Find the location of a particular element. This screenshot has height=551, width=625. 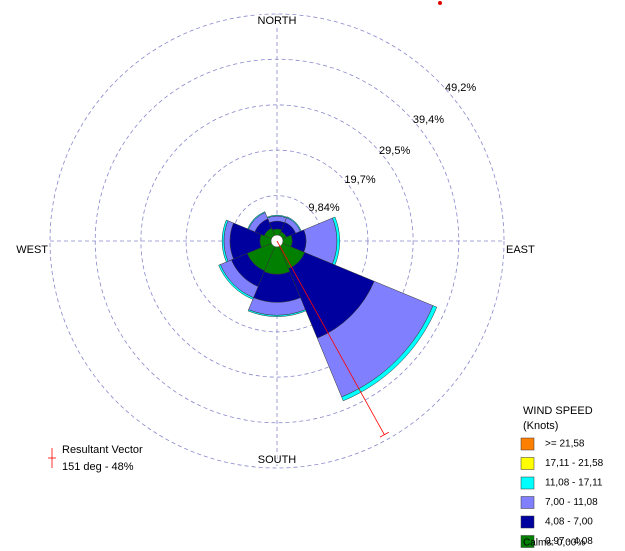

ring-label: 39,4% is located at coordinates (428, 120).